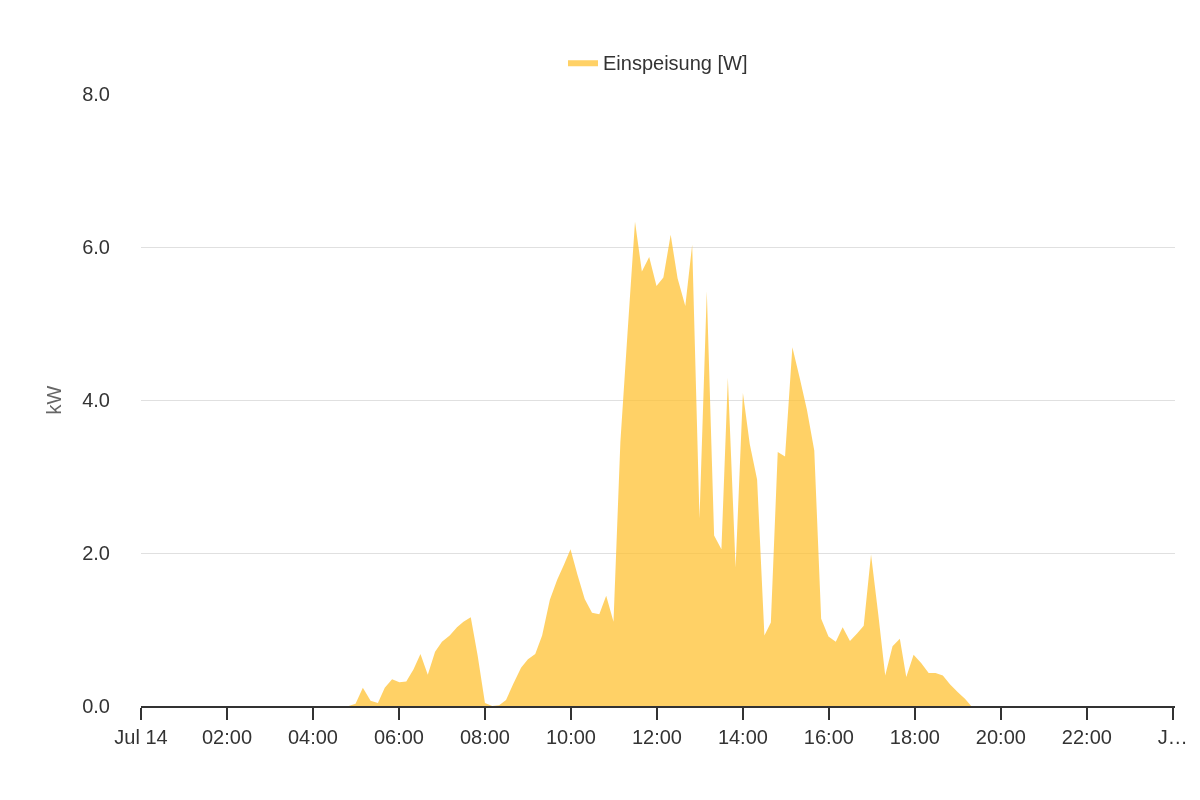 The image size is (1200, 800). I want to click on y-axis-title: kW, so click(53, 400).